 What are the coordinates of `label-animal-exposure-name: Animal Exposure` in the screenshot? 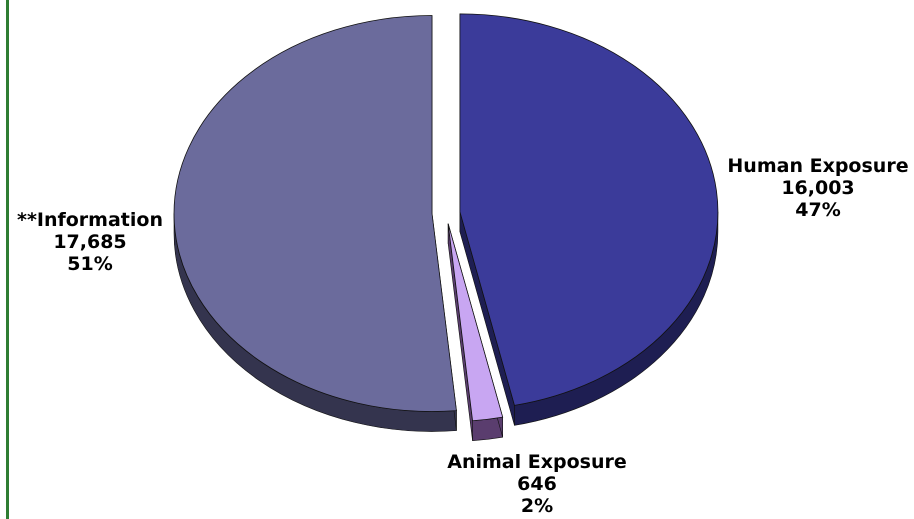 It's located at (537, 462).